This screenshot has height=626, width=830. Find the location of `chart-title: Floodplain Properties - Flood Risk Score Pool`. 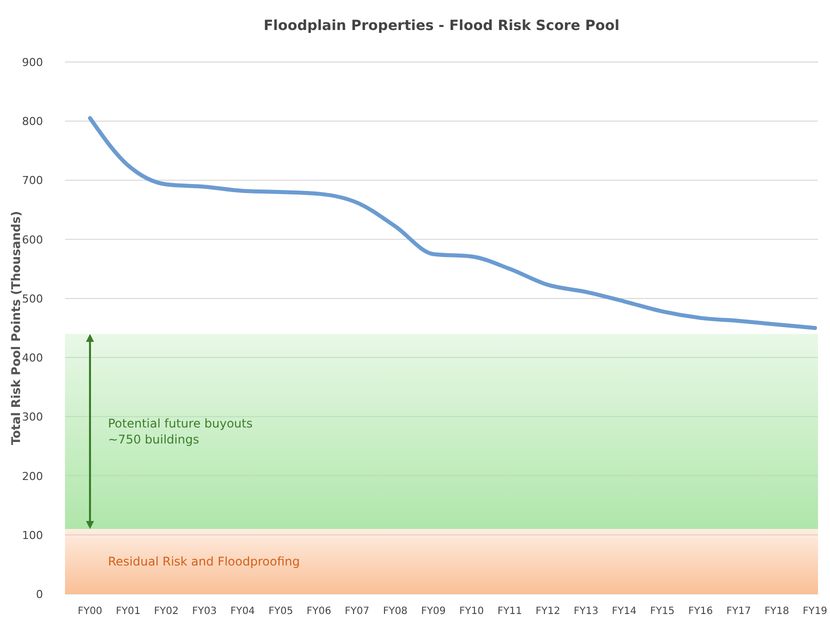

chart-title: Floodplain Properties - Flood Risk Score Pool is located at coordinates (442, 26).